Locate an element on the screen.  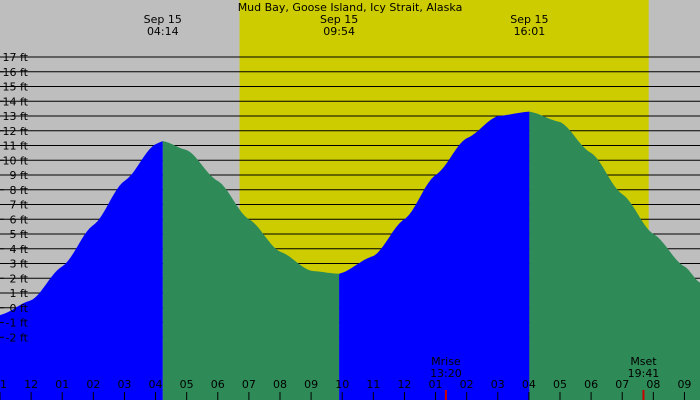
y-tick-label: -2 ft is located at coordinates (17, 337).